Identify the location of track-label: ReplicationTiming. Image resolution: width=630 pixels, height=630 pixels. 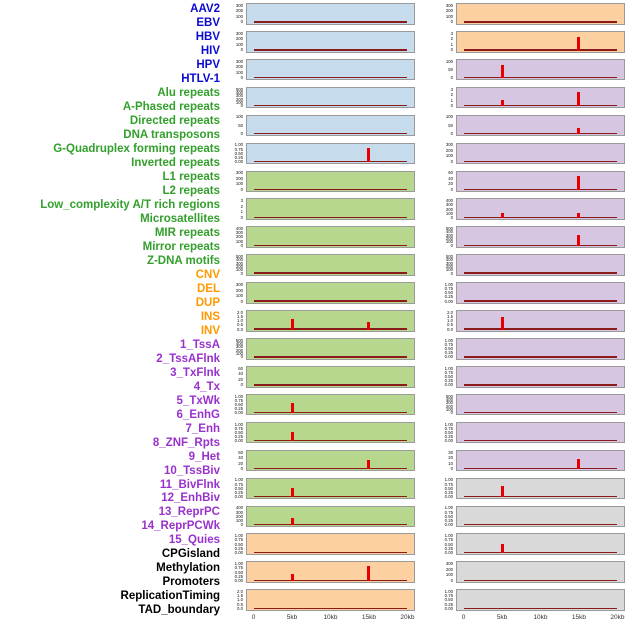
(170, 596).